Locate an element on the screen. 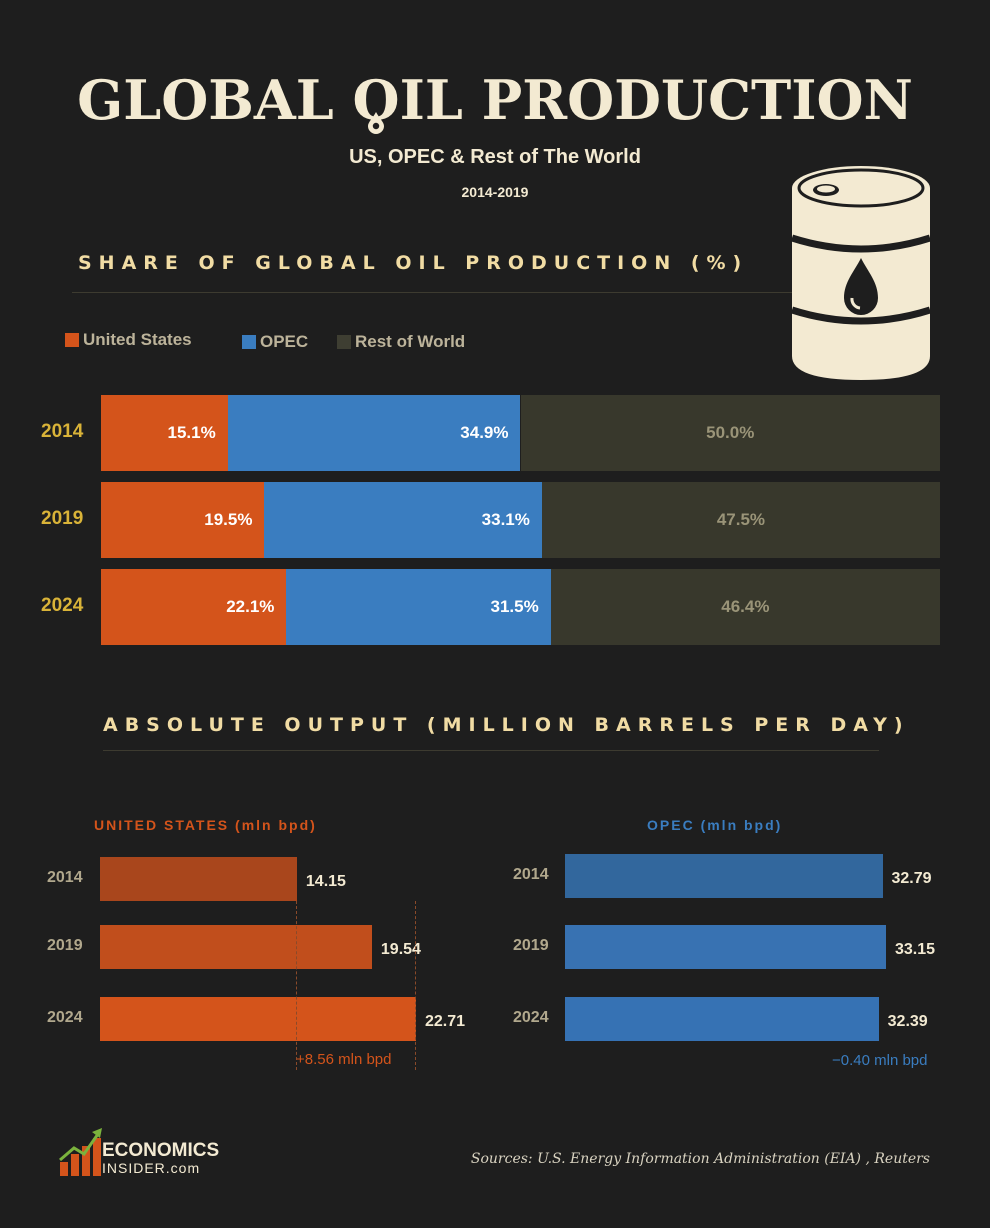 The image size is (990, 1228). bar-value-label: 50.0% is located at coordinates (730, 432).